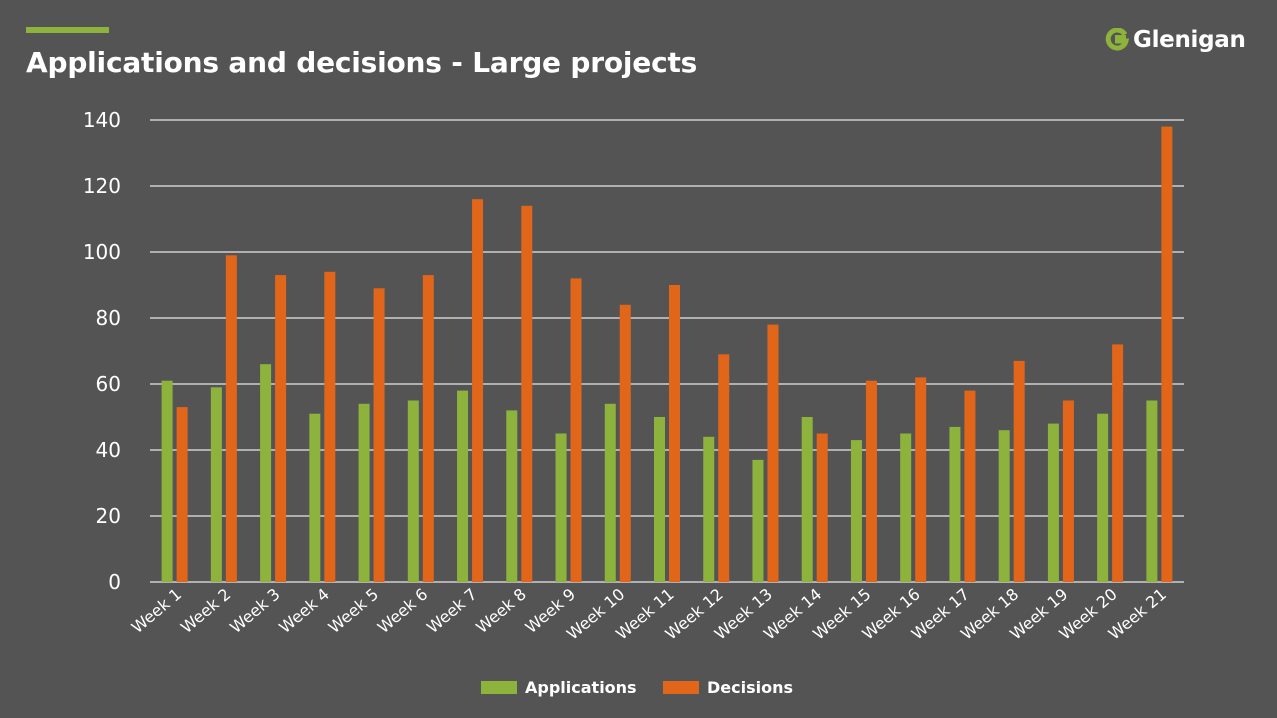  Describe the element at coordinates (353, 611) in the screenshot. I see `x-tick-label: Week 5` at that location.